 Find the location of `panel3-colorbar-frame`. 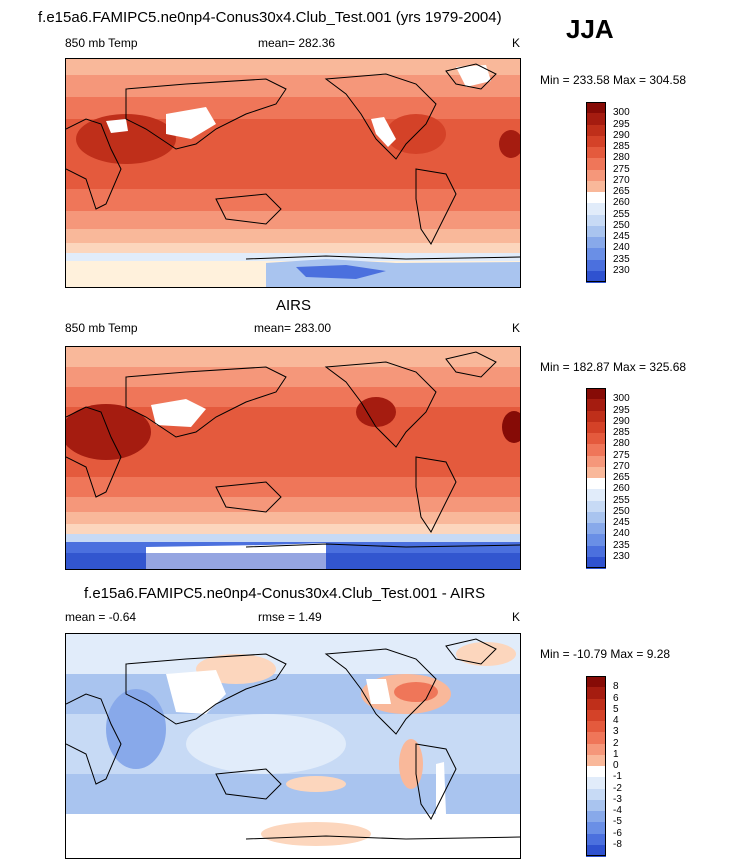

panel3-colorbar-frame is located at coordinates (596, 766).